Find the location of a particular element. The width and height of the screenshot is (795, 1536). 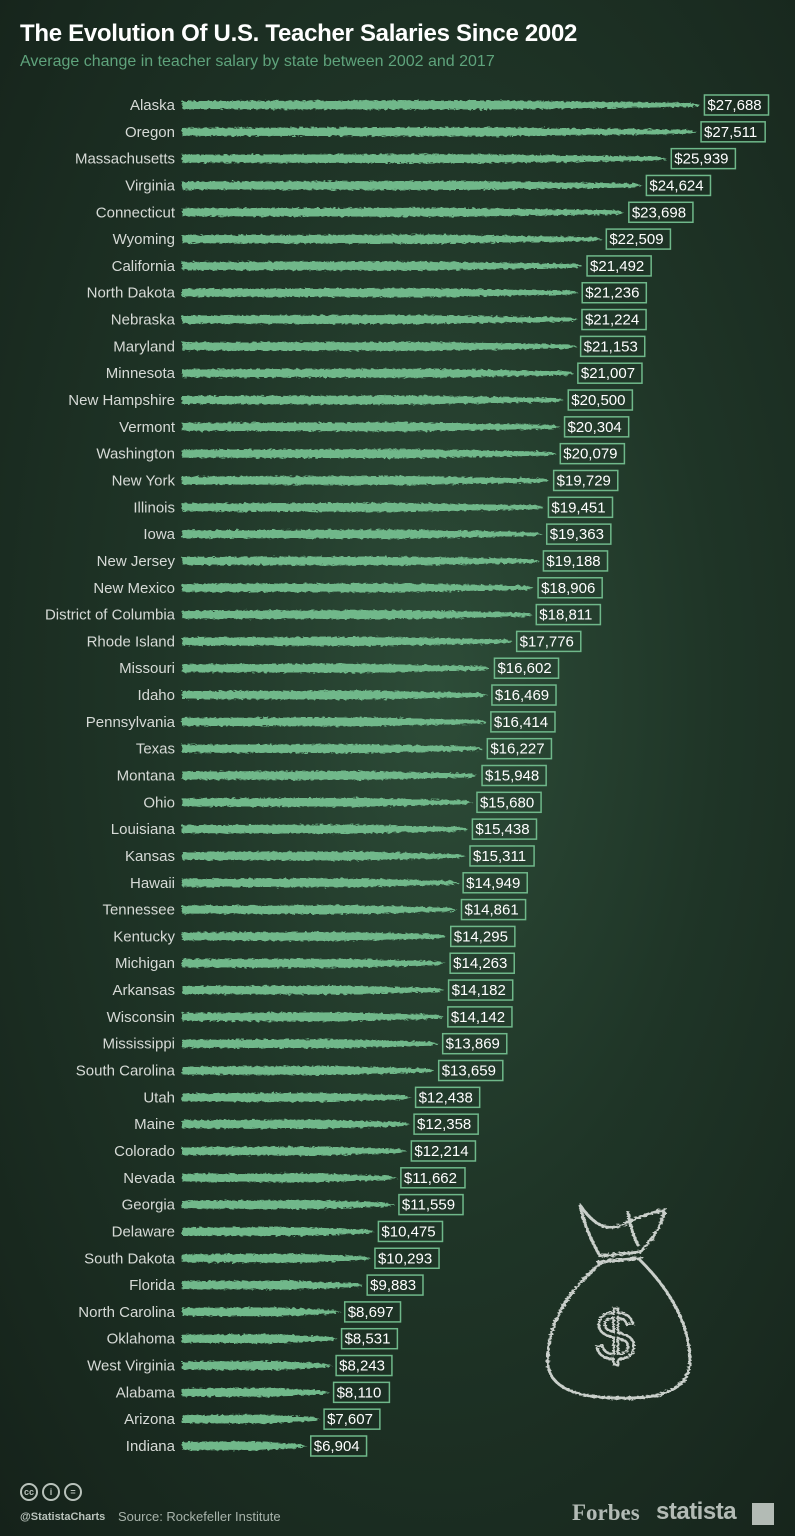

nd-icon: = is located at coordinates (73, 1492).